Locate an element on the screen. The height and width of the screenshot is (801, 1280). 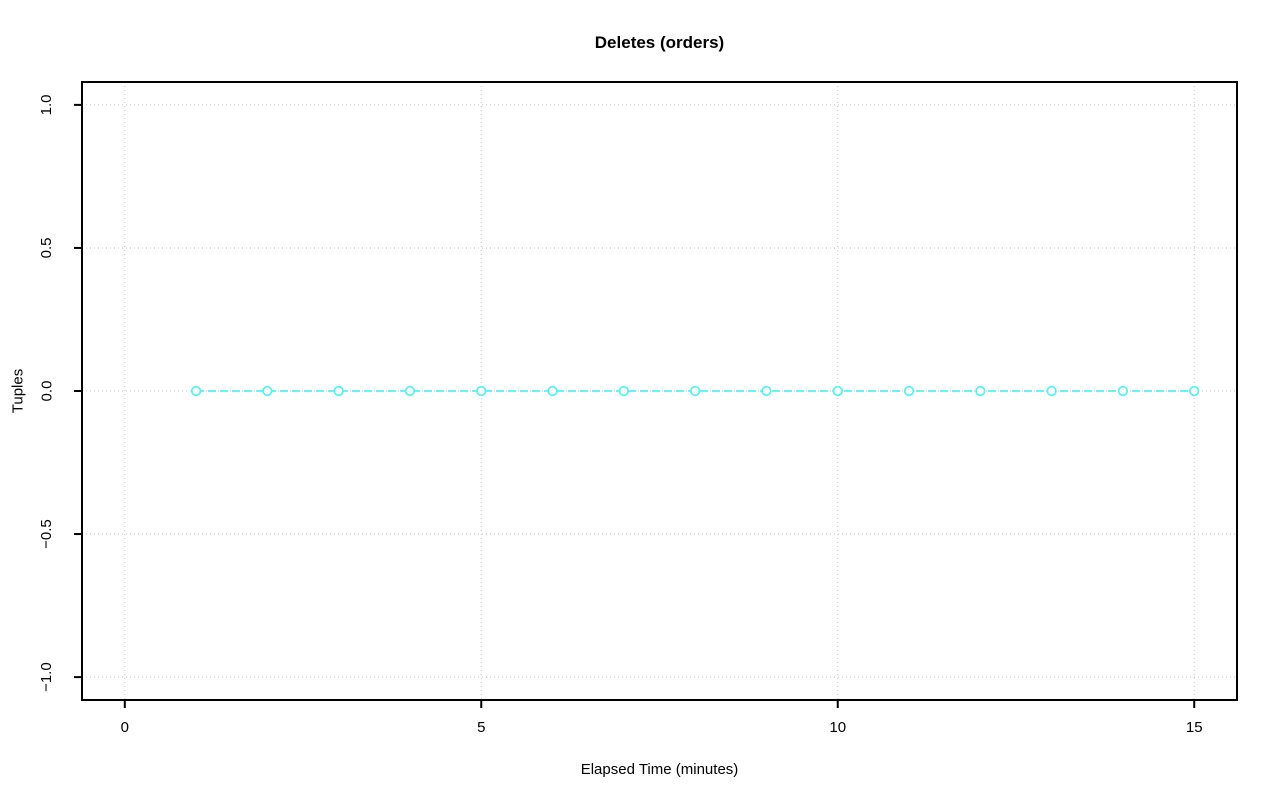
y-tick-label: −1.0 is located at coordinates (46, 677).